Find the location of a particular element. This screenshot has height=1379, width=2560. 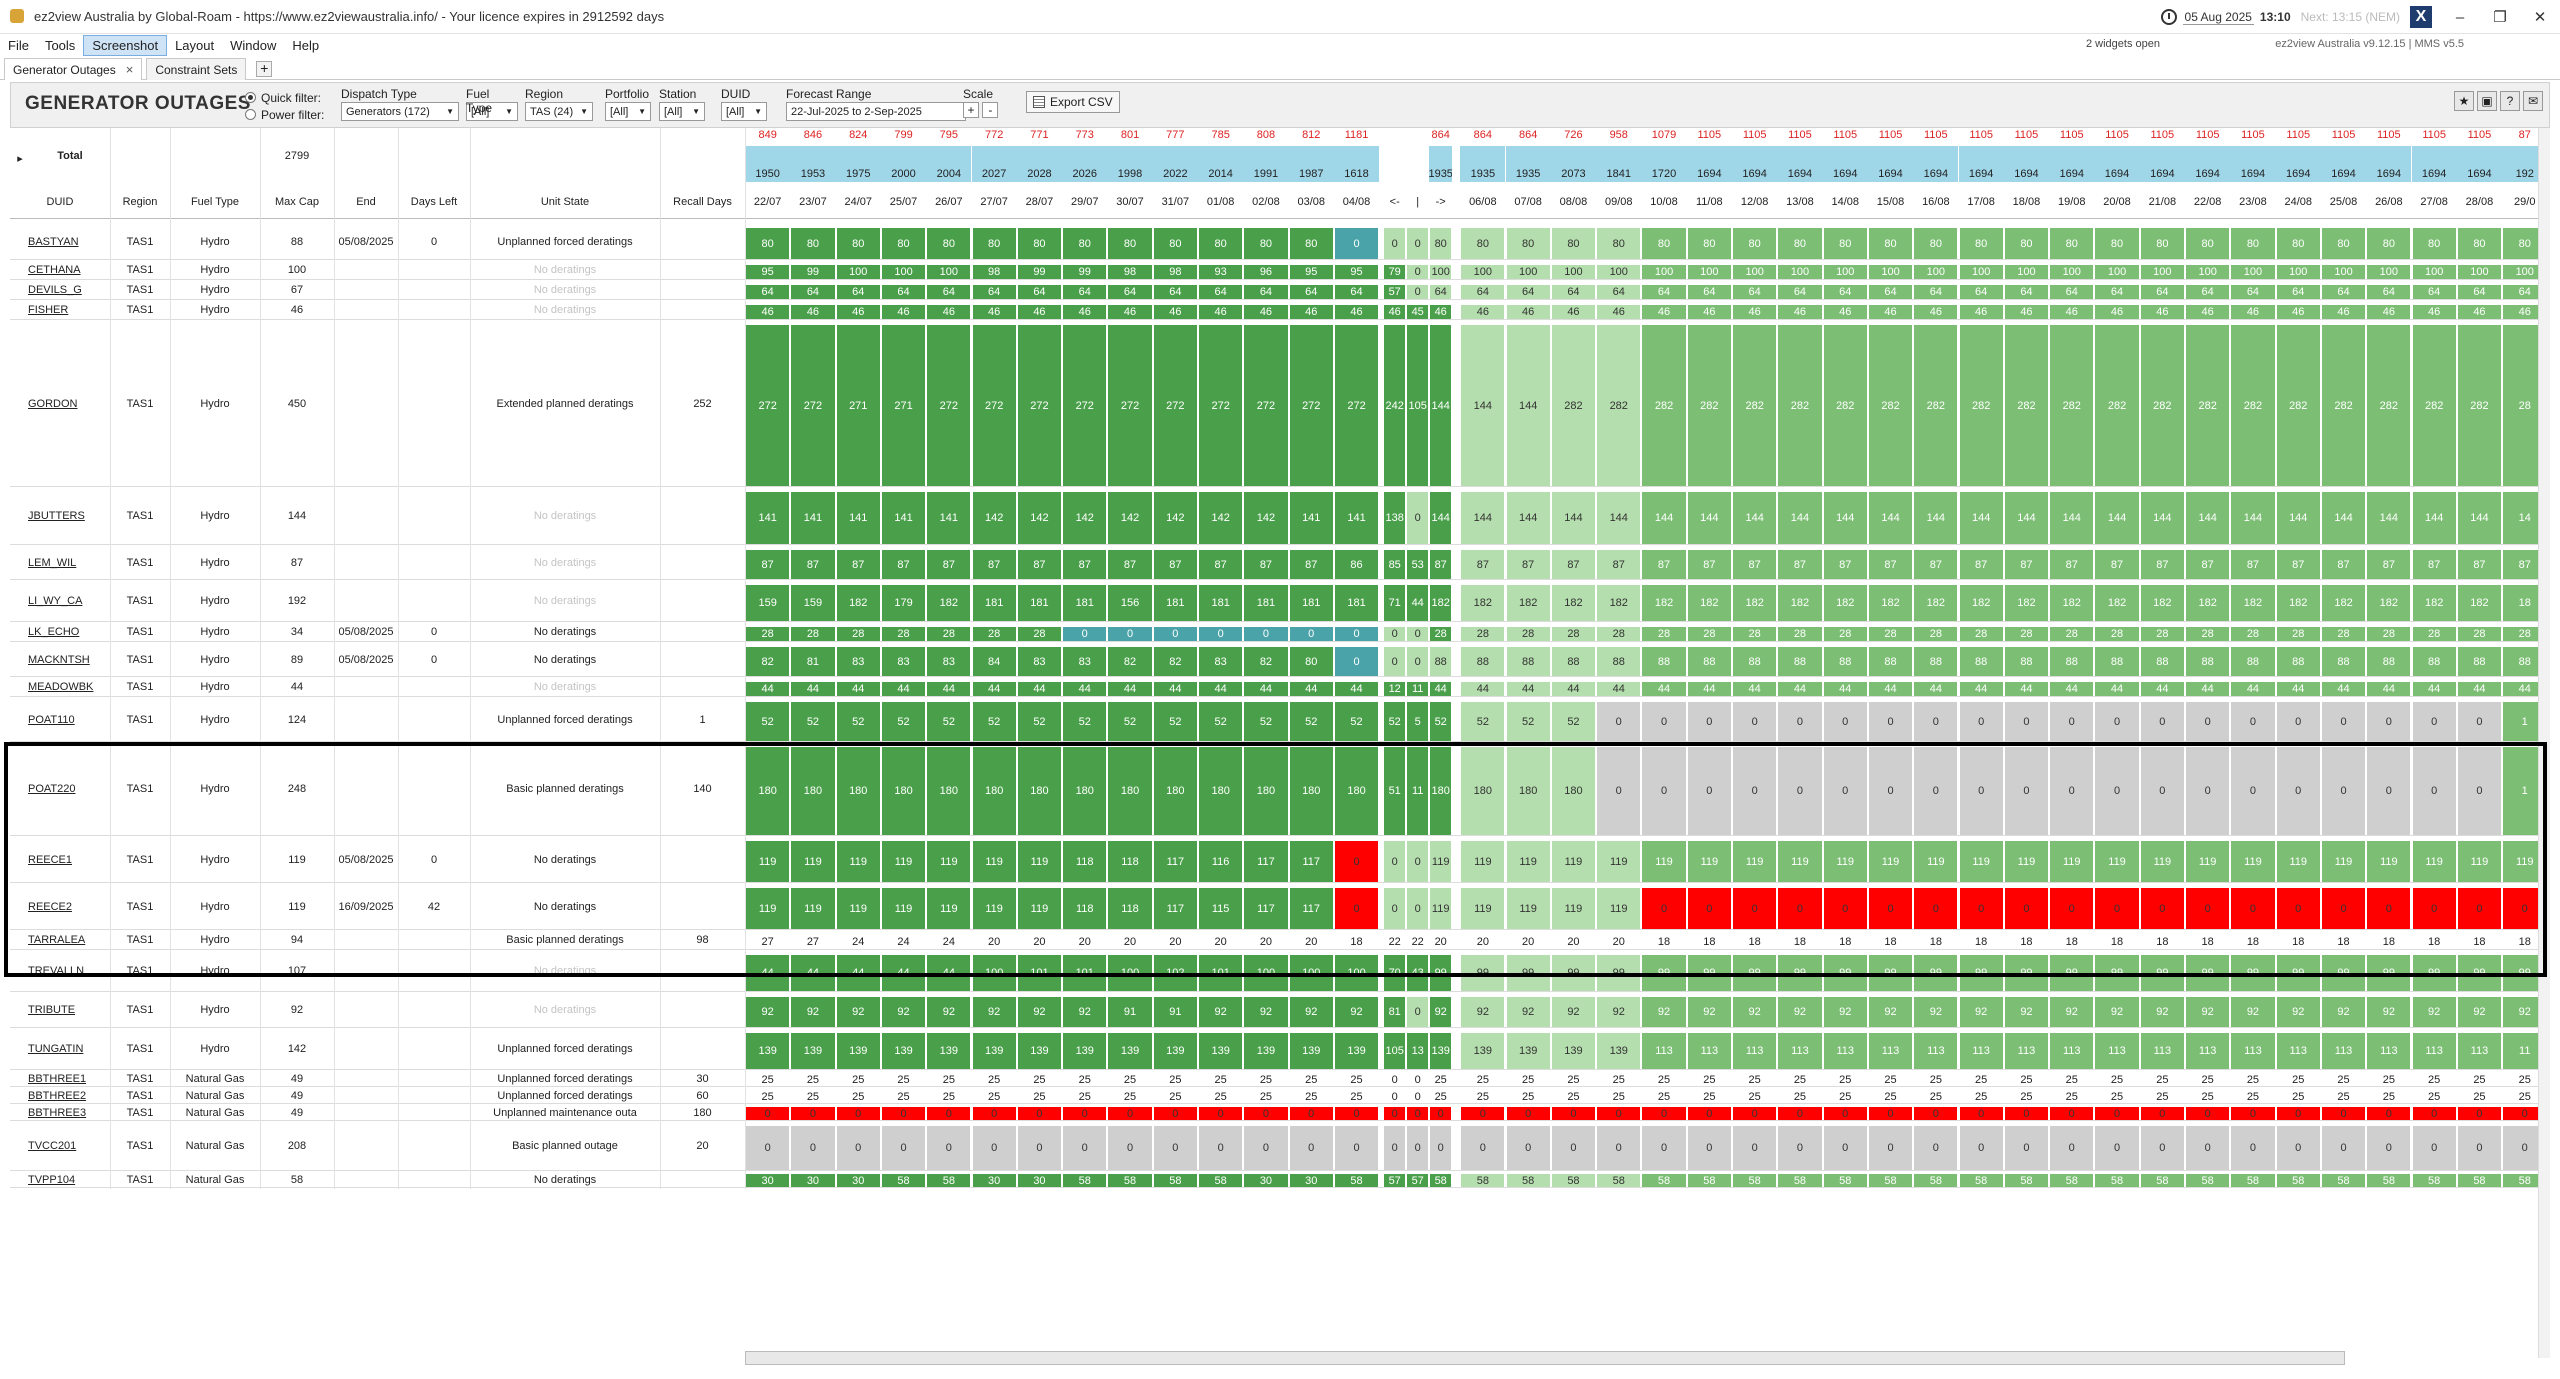

date-header: <- is located at coordinates (1394, 202).